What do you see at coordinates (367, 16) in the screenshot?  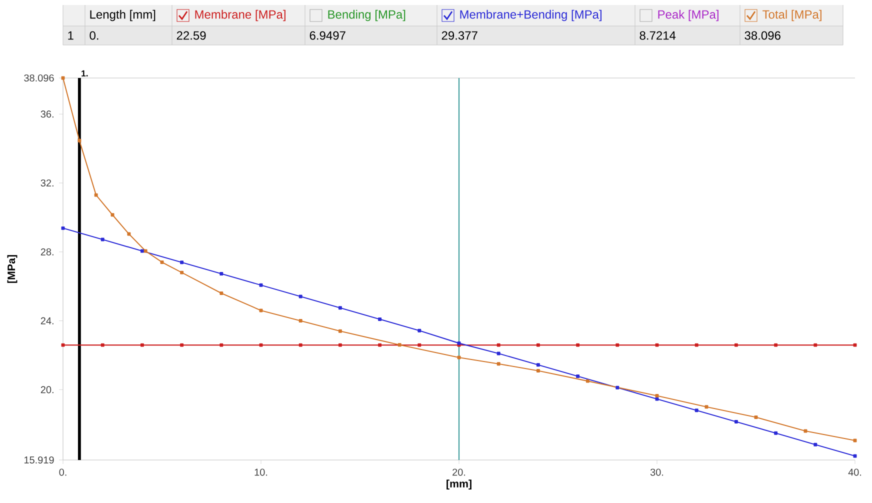 I see `text: Bending [MPa]` at bounding box center [367, 16].